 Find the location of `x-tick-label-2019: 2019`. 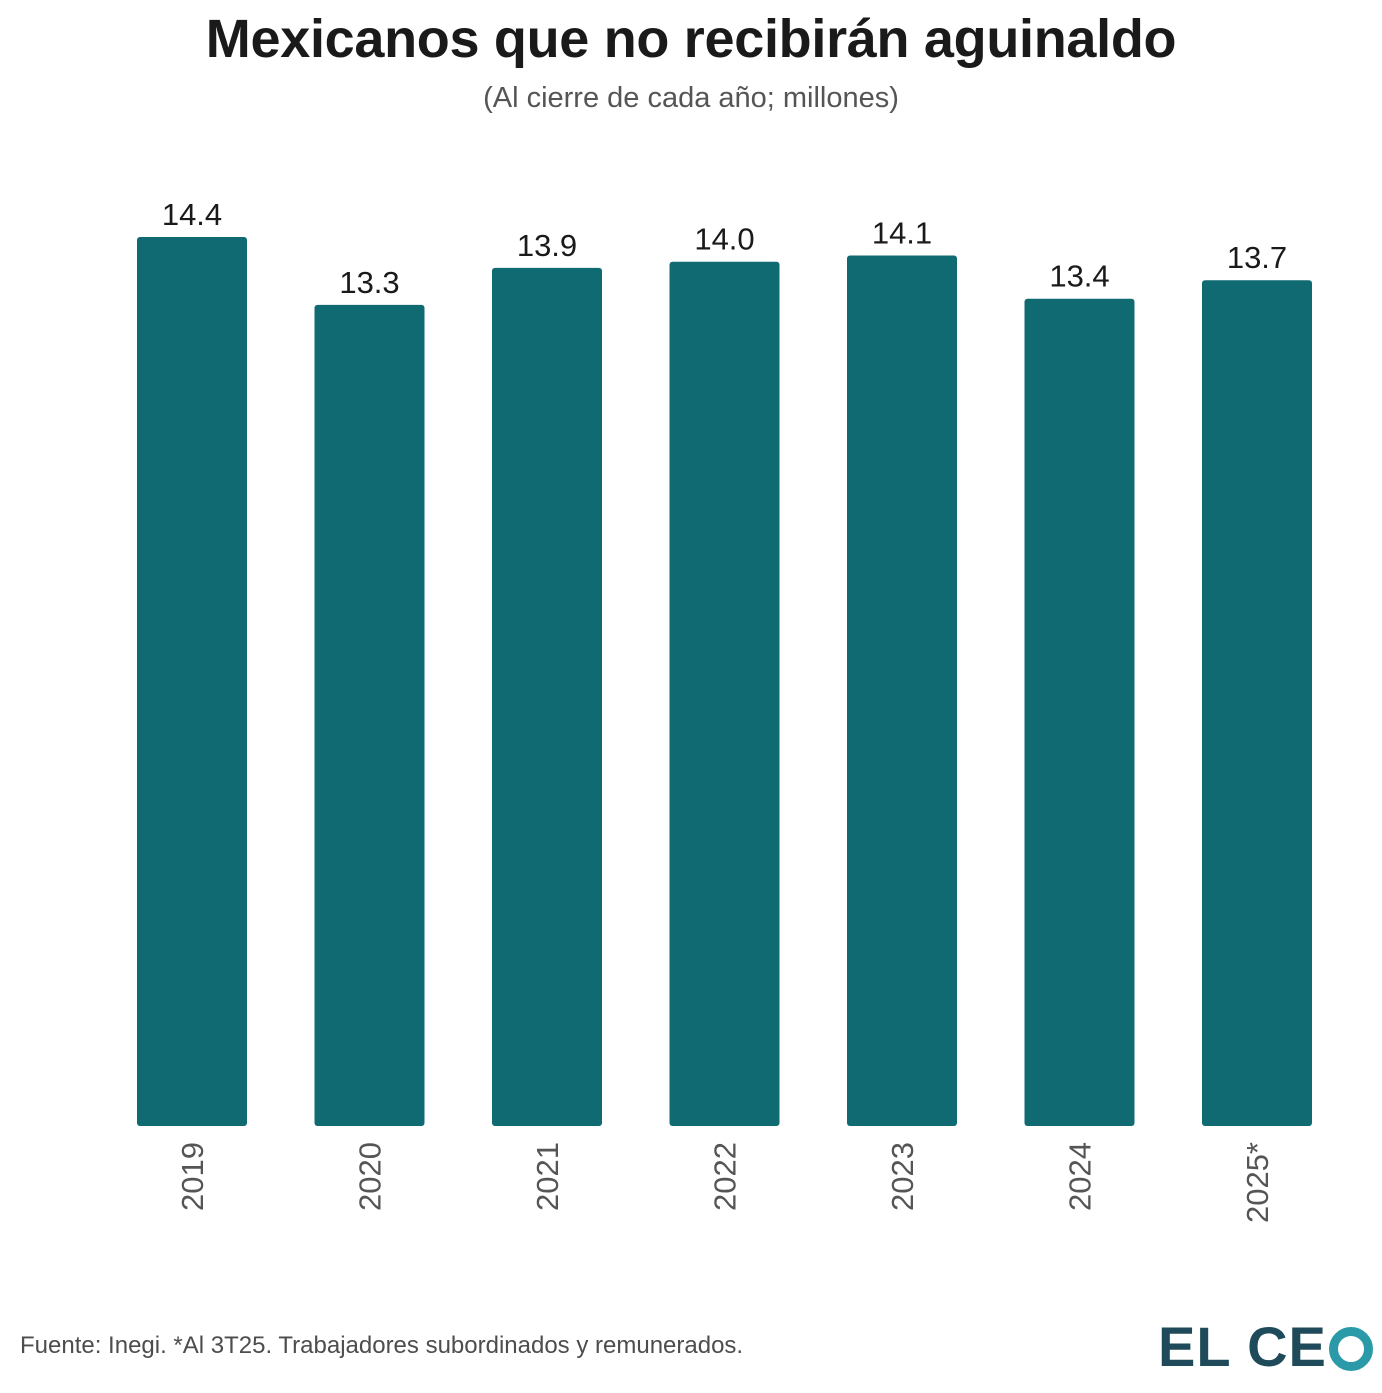

x-tick-label-2019: 2019 is located at coordinates (192, 1176).